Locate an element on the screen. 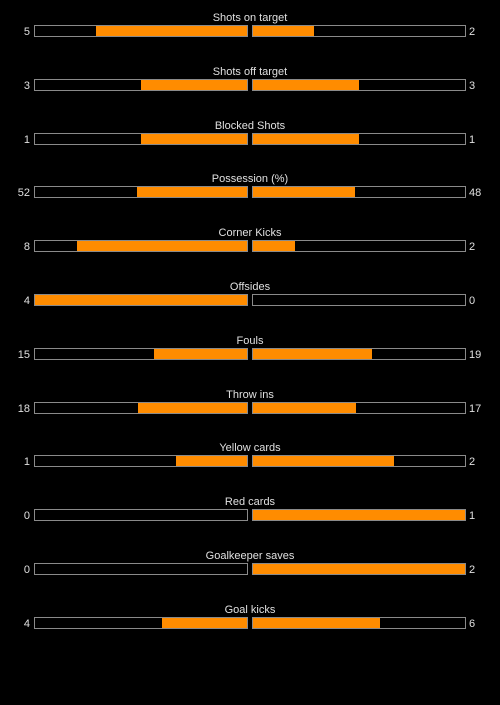  away-value: 6 is located at coordinates (472, 624).